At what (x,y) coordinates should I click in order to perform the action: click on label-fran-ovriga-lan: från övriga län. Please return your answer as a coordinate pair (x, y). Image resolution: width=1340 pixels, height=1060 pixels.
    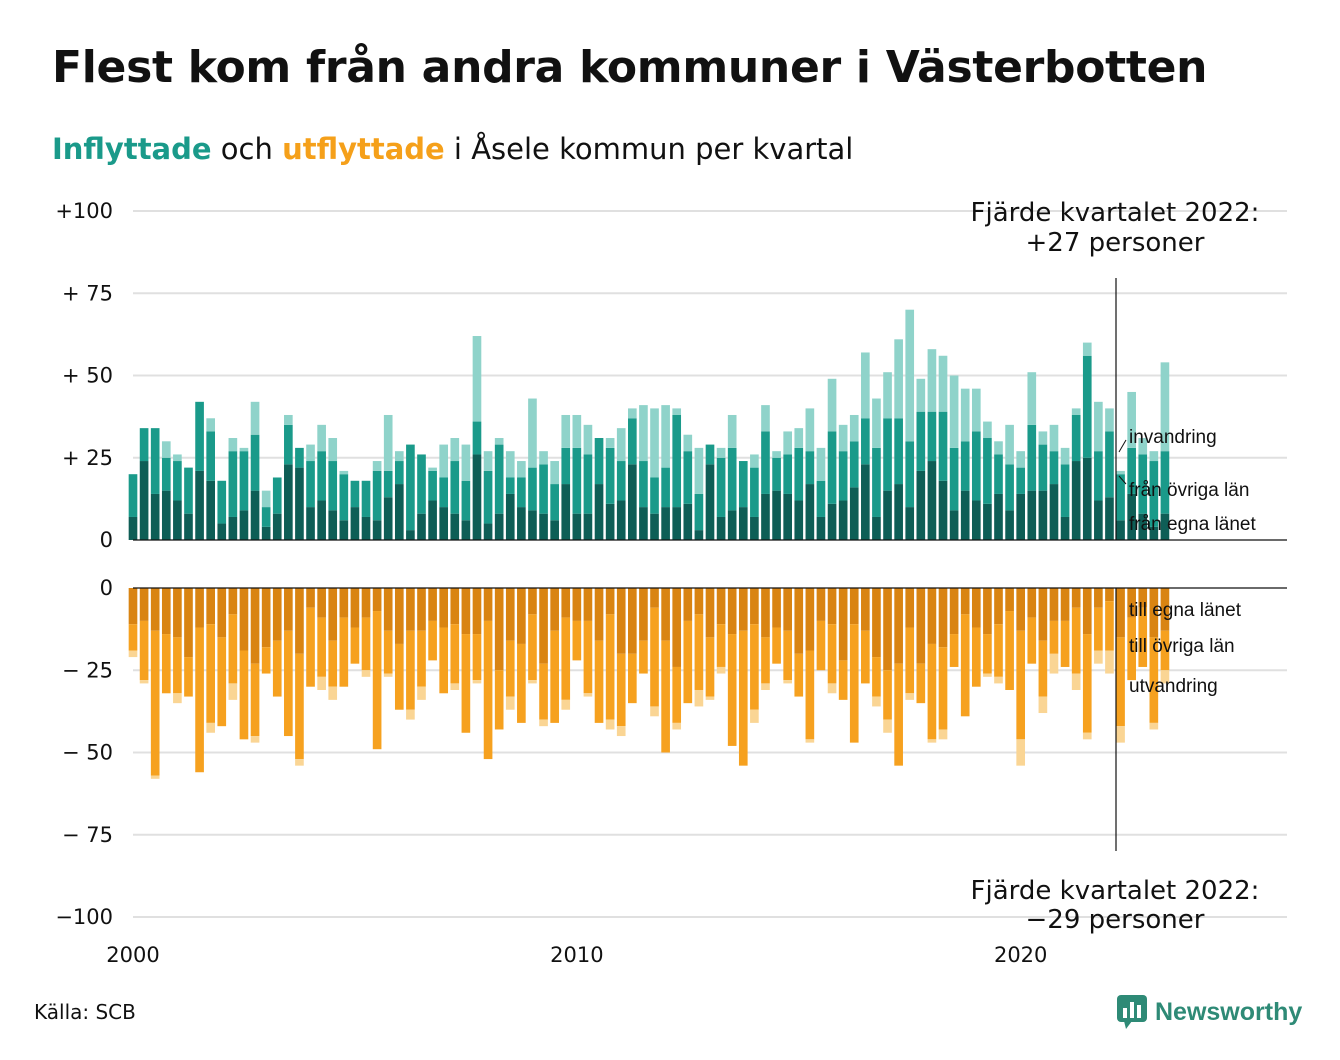
    Looking at the image, I should click on (1189, 490).